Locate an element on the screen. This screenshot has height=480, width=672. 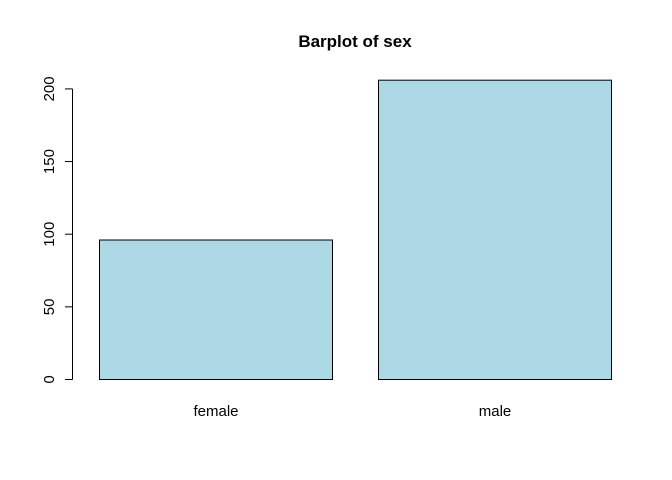
chart-title: Barplot of sex is located at coordinates (355, 41).